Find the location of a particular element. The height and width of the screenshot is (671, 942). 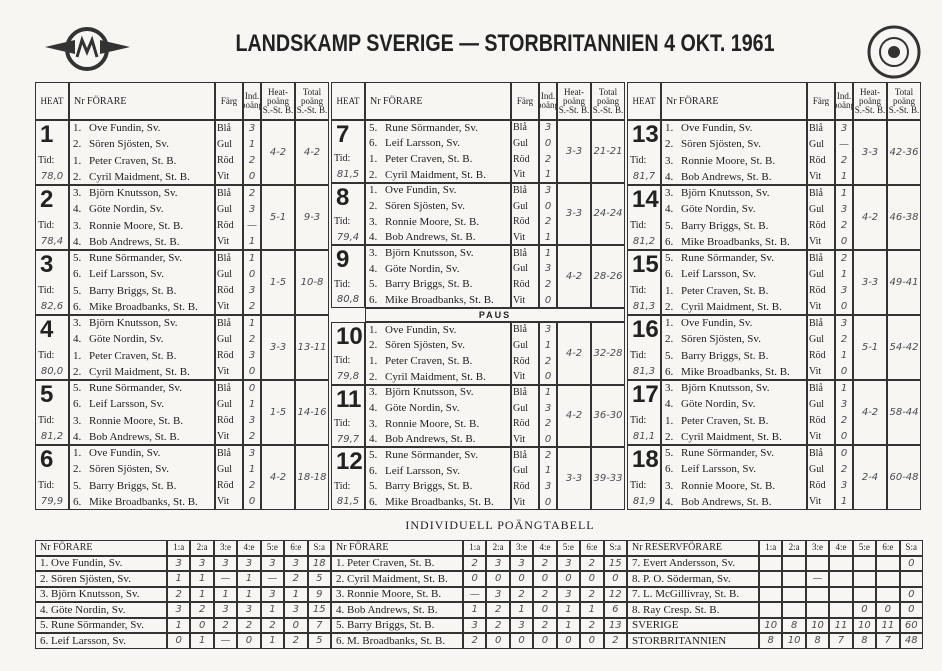

heat-cell: 12 Tid: 81,5 is located at coordinates (348, 478).